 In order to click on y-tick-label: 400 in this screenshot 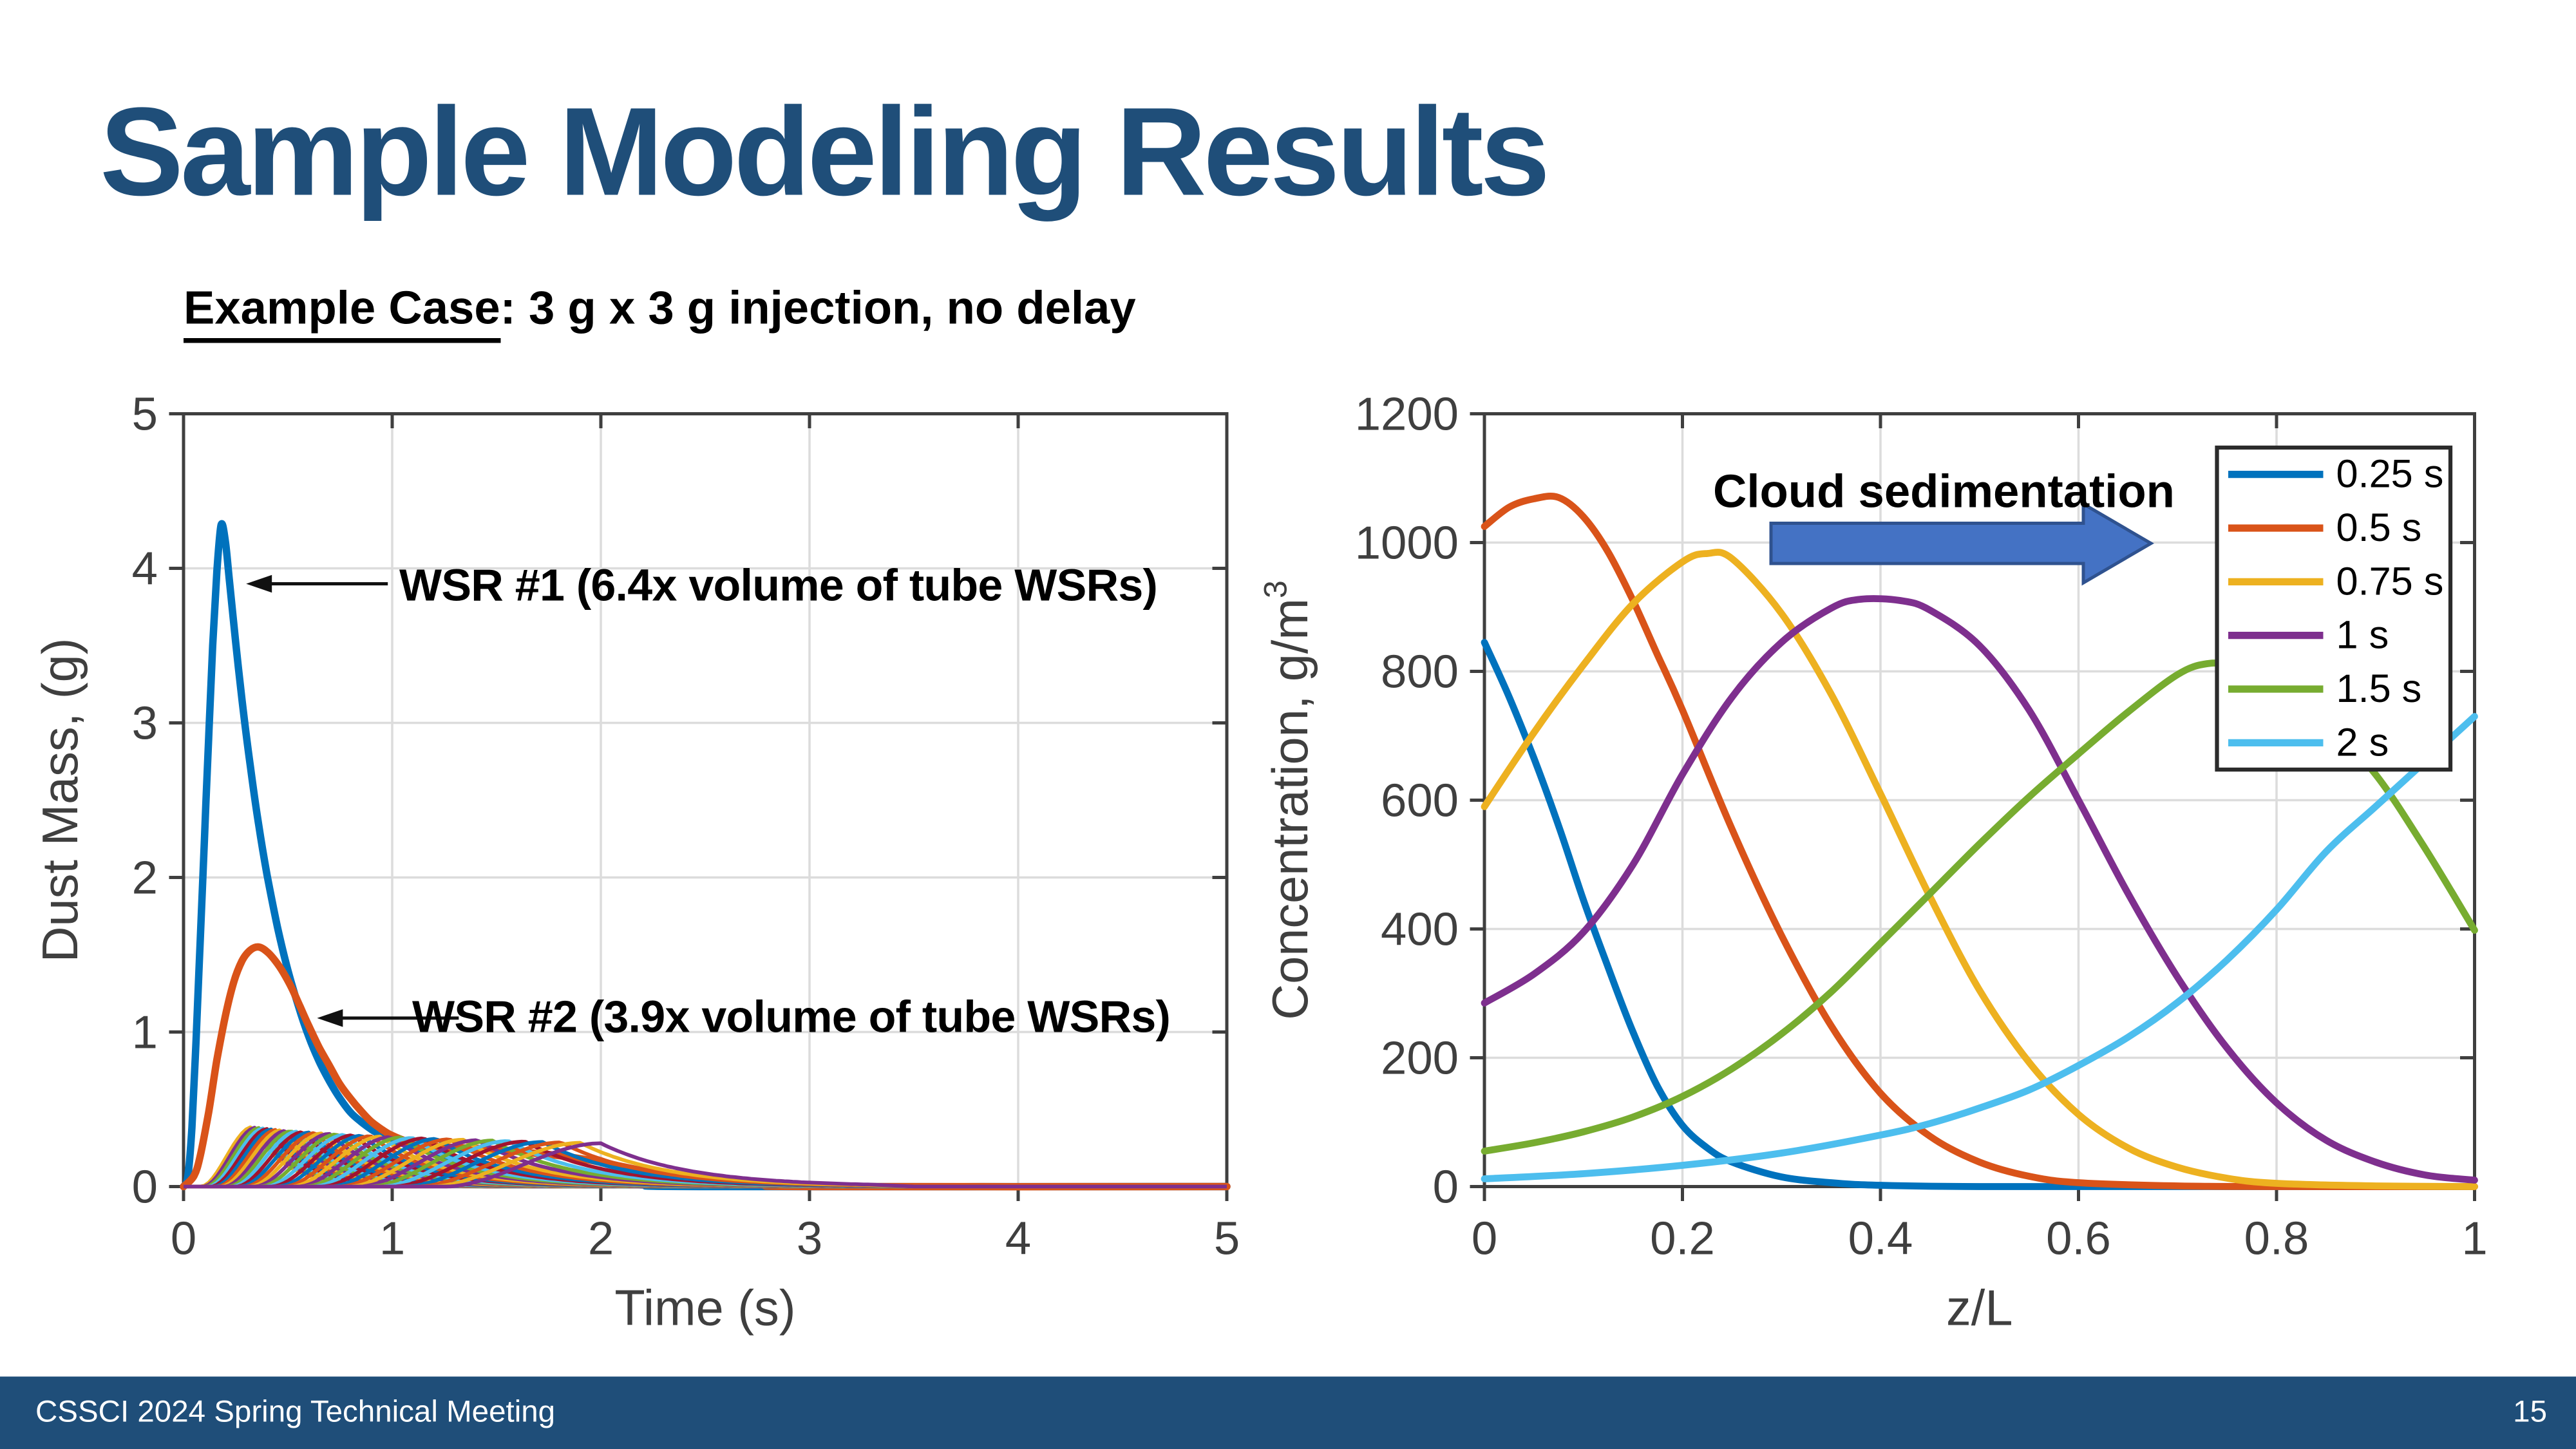, I will do `click(1420, 930)`.